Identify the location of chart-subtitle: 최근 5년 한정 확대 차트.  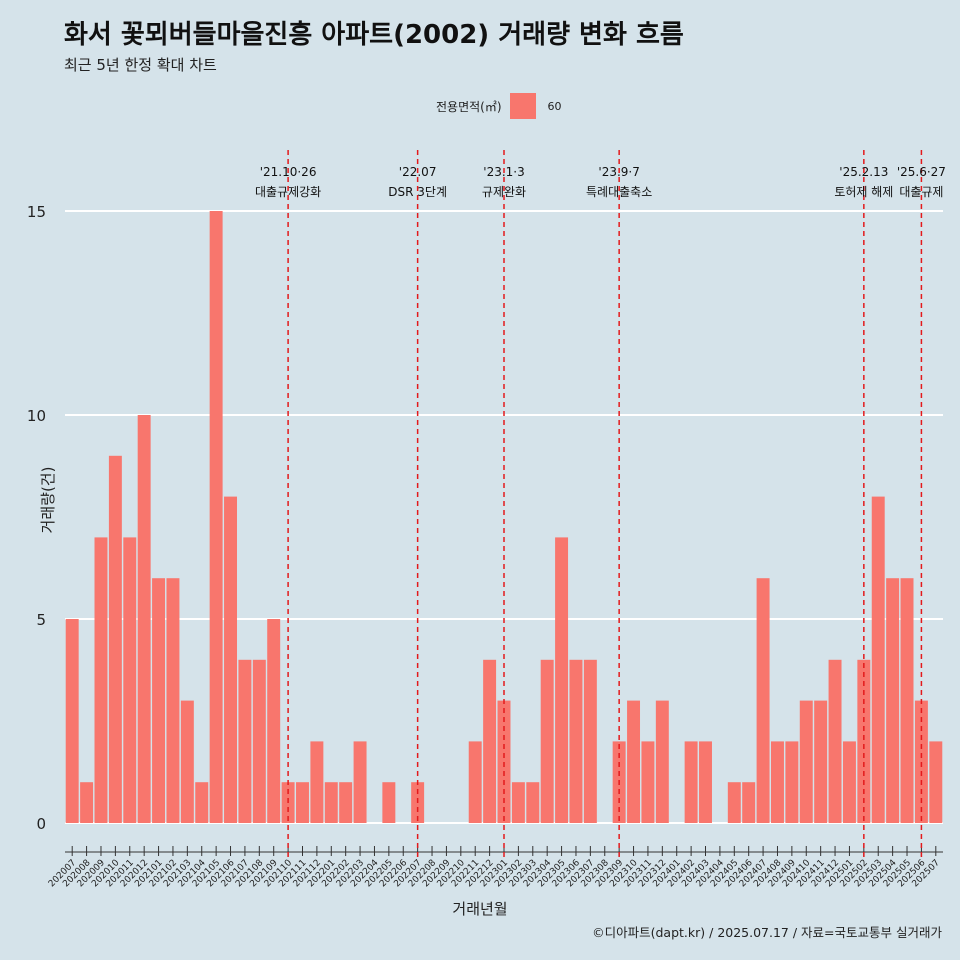
(140, 65).